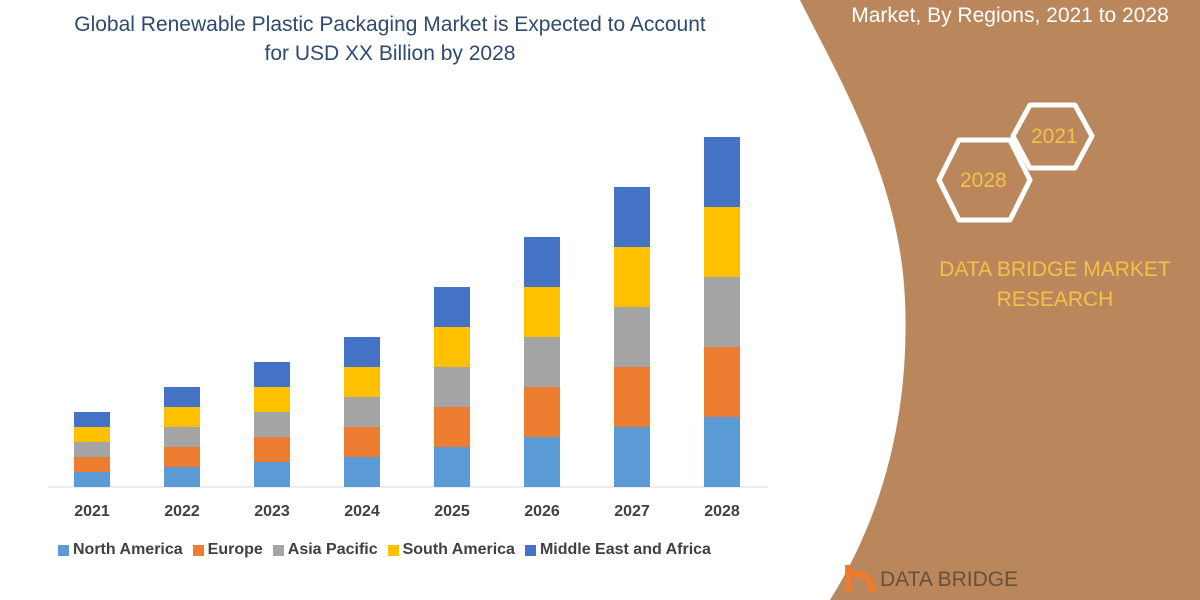 This screenshot has width=1200, height=600. I want to click on brand-text: DATA BRIDGE MARKET RESEARCH, so click(1055, 284).